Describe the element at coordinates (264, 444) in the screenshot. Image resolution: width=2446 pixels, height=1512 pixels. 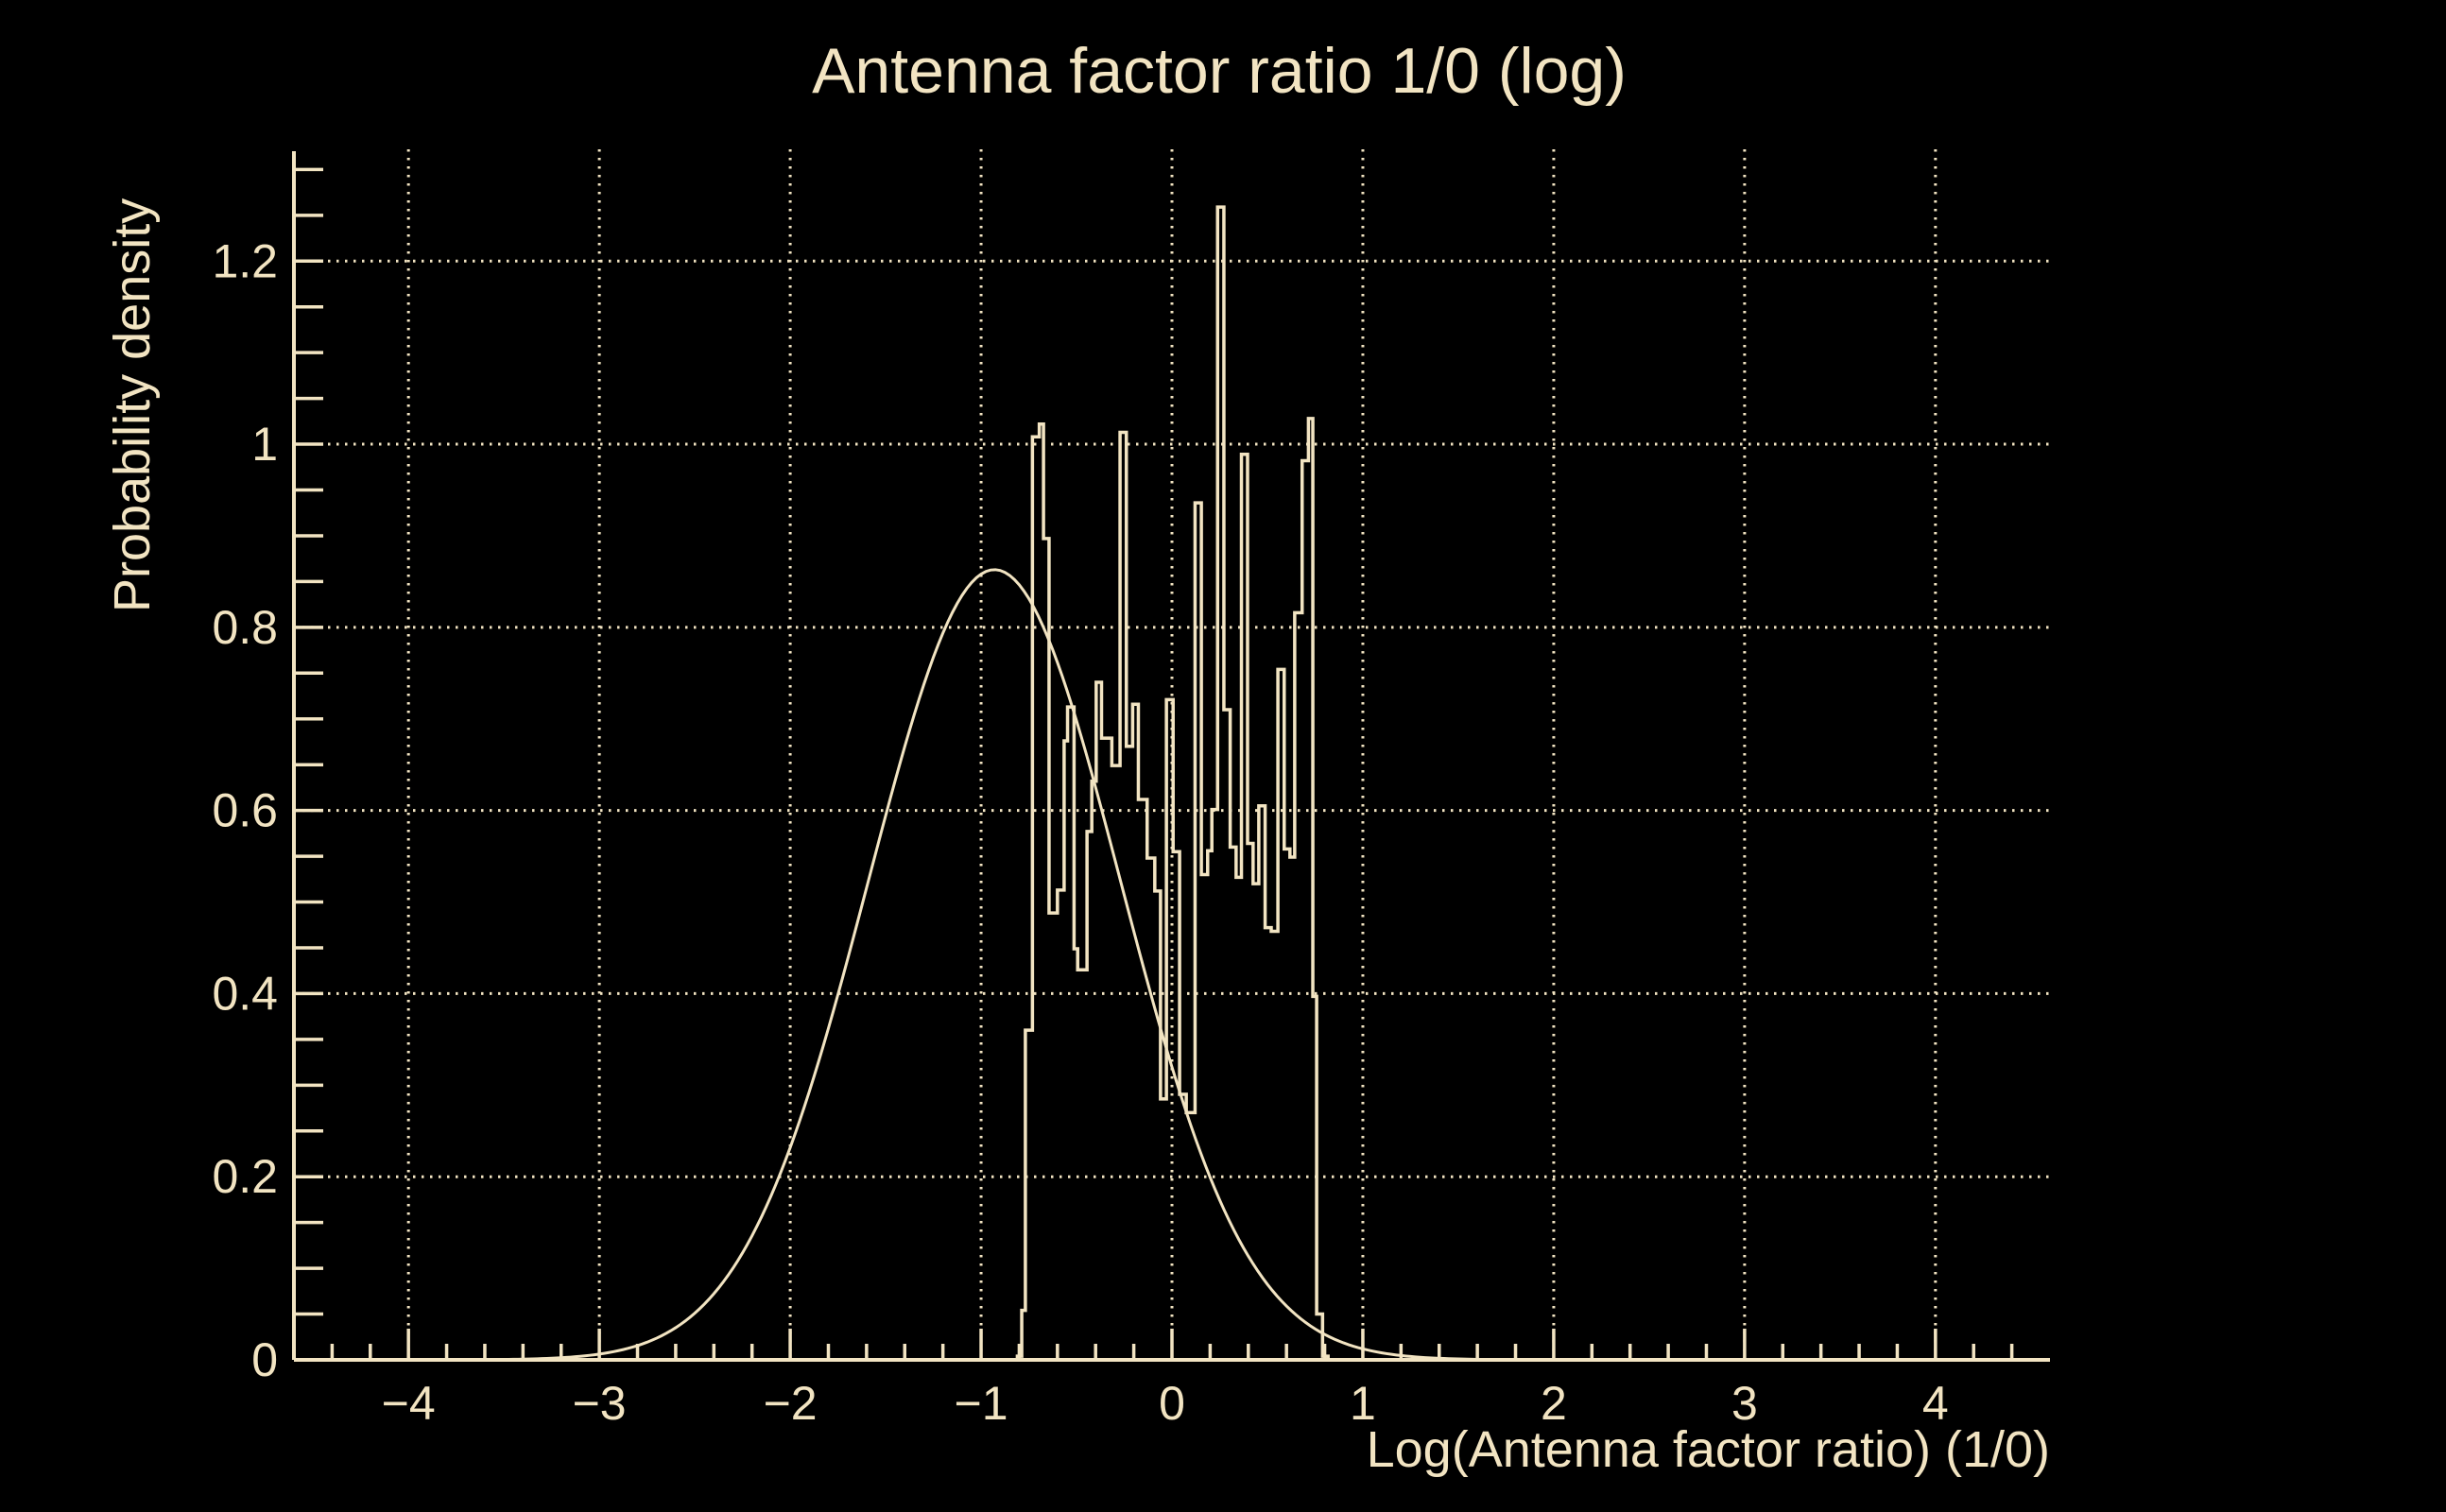
I see `y-tick-label: 1` at that location.